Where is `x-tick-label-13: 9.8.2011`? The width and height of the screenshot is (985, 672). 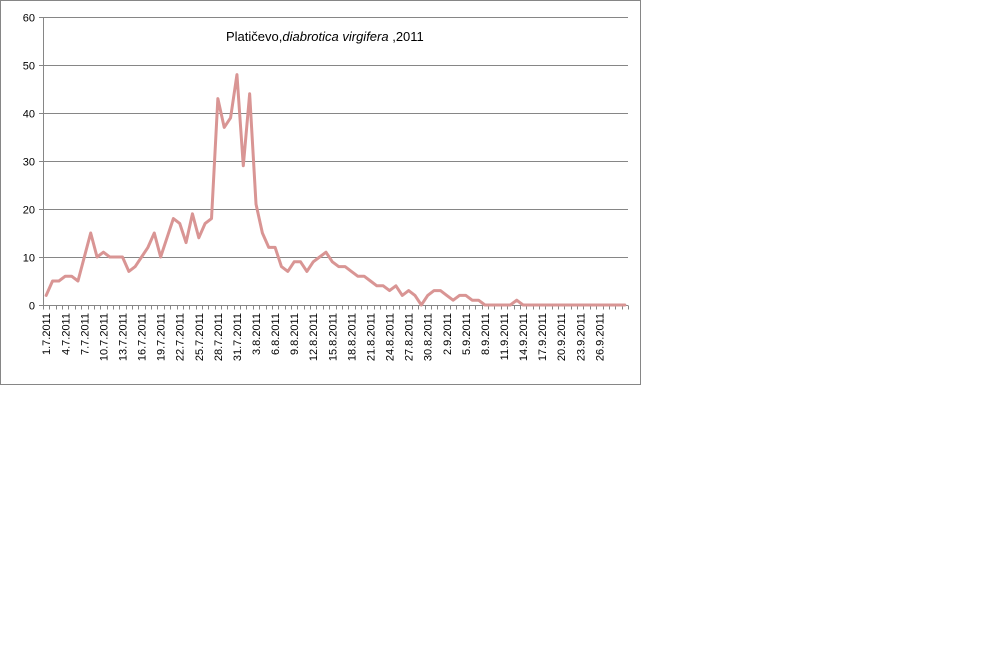
x-tick-label-13: 9.8.2011 is located at coordinates (295, 334).